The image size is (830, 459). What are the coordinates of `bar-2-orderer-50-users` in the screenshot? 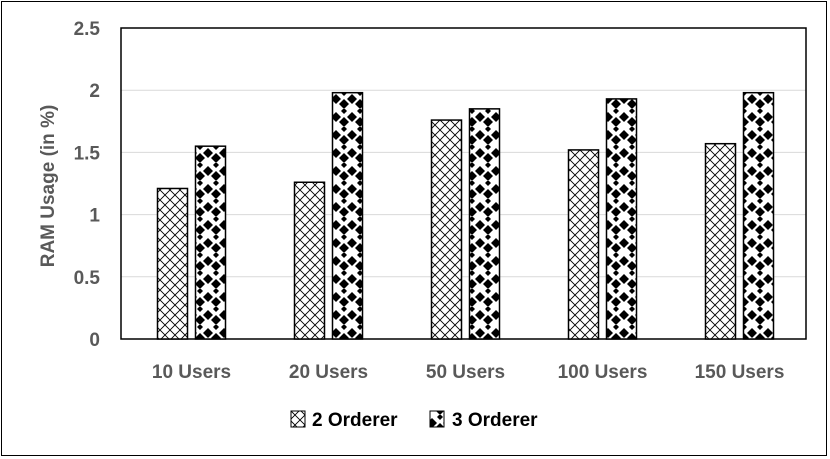 It's located at (446, 229).